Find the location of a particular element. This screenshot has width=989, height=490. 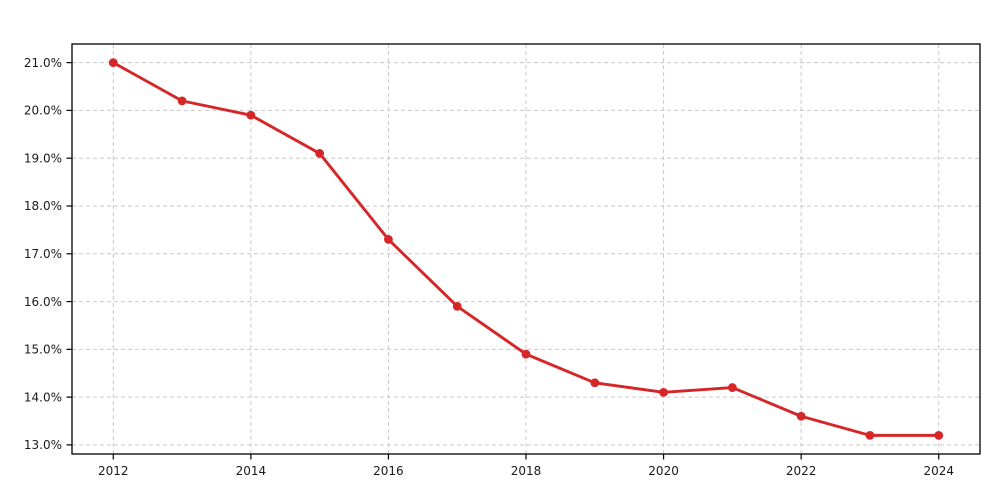

y-tick-label: 19.0% is located at coordinates (43, 158).